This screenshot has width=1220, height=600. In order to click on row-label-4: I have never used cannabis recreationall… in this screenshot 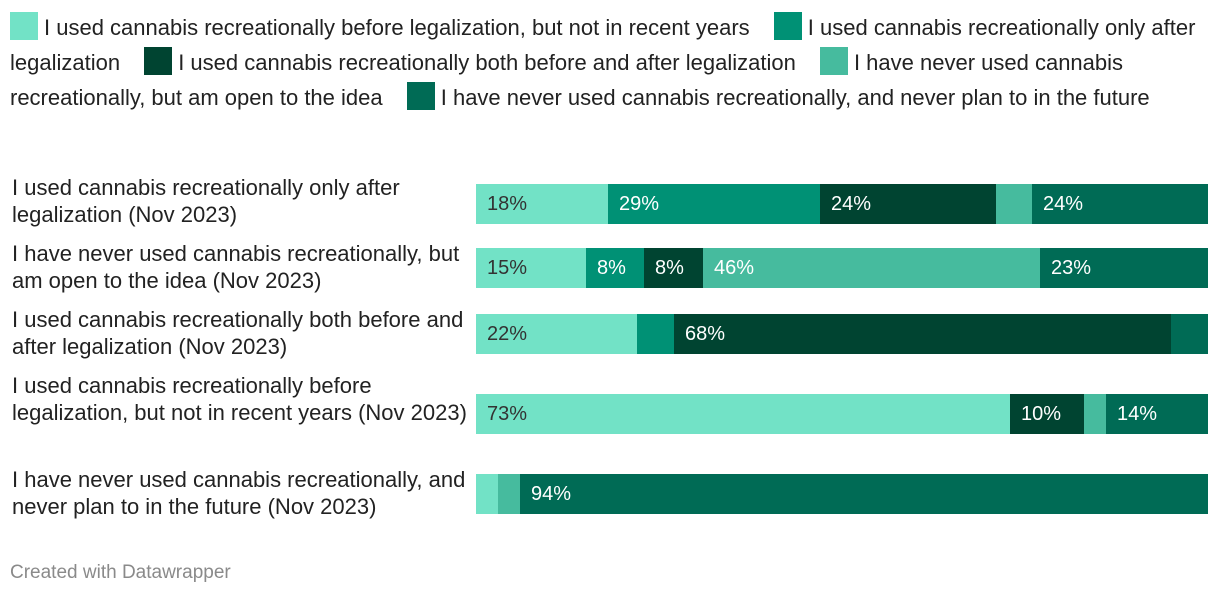, I will do `click(239, 493)`.